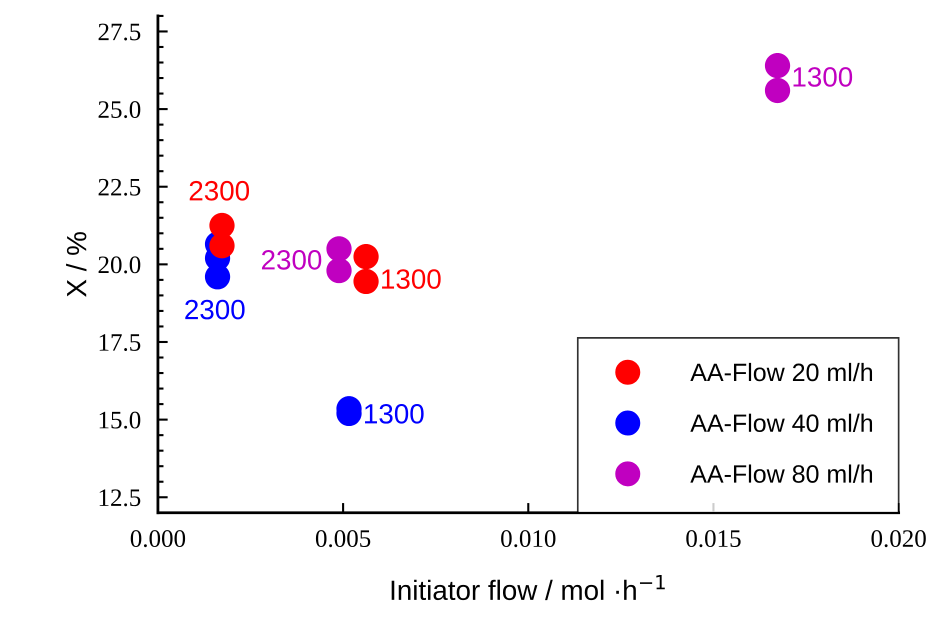  What do you see at coordinates (781, 423) in the screenshot?
I see `legend-label: AA-Flow 40 ml/h` at bounding box center [781, 423].